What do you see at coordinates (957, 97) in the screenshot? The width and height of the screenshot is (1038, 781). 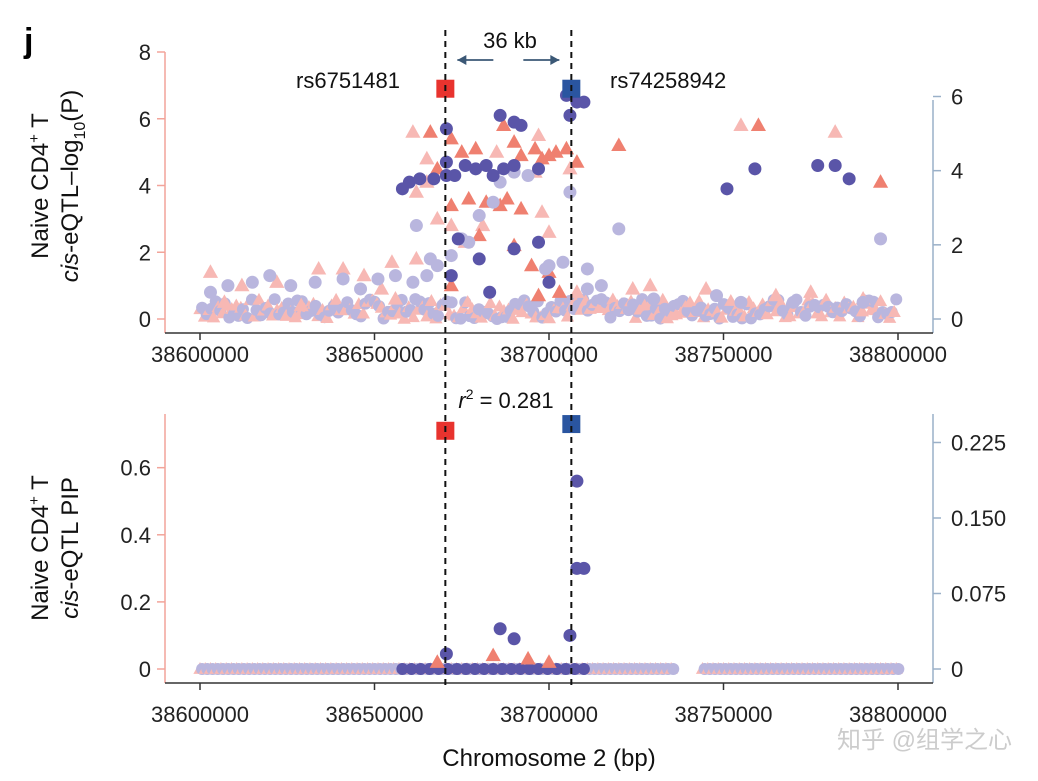 I see `top-right-tick-label: 6` at bounding box center [957, 97].